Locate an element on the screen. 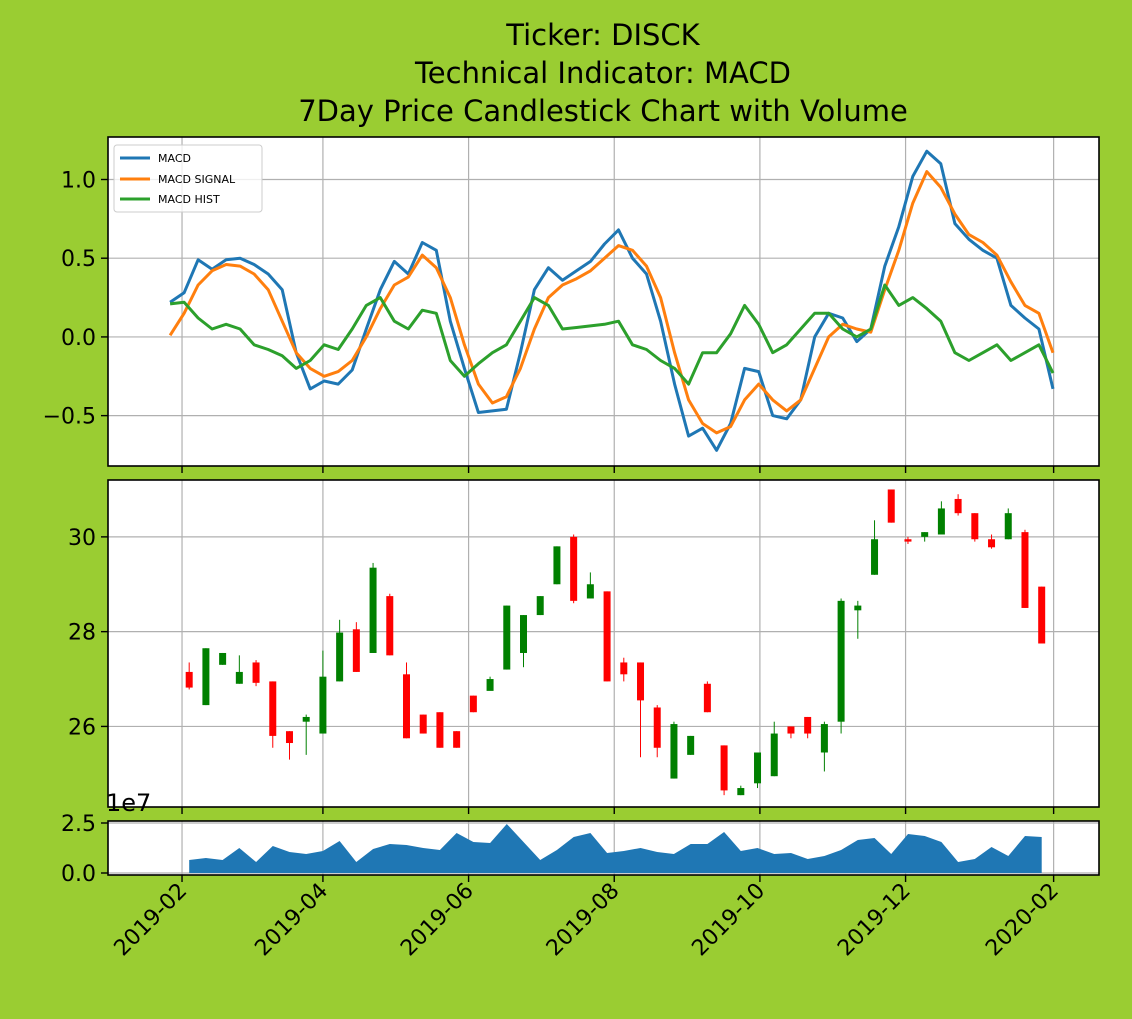  macd-y-axis: −0.5 0.0 0.5 1.0 is located at coordinates (75, 299).